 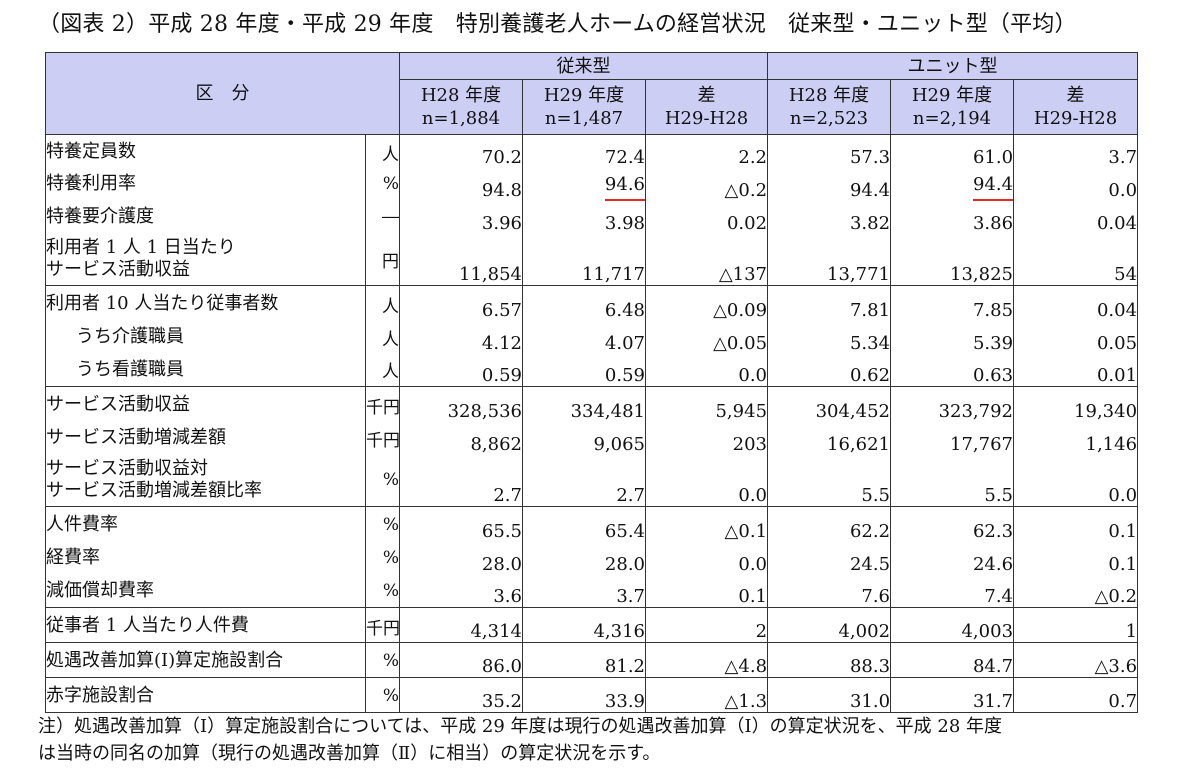 I want to click on value-cell: 4.12, so click(x=461, y=337).